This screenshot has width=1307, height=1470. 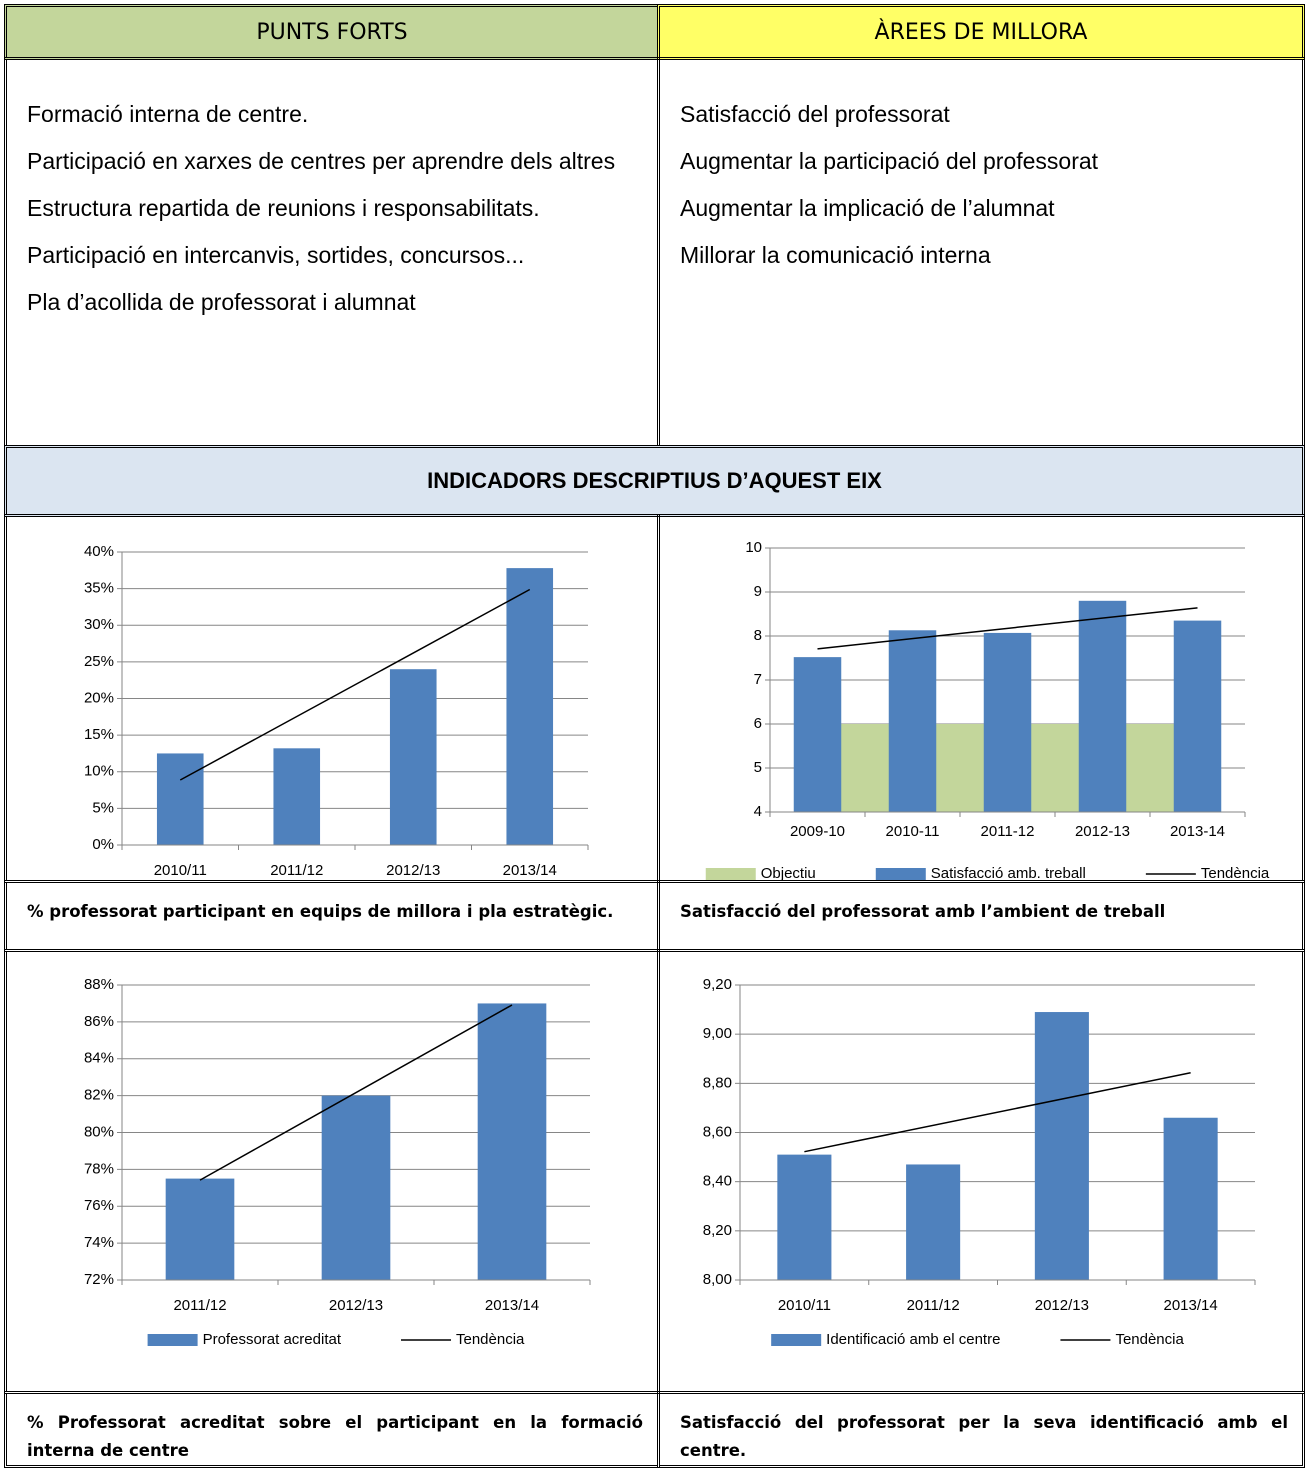 What do you see at coordinates (817, 831) in the screenshot?
I see `x-tick-label: 2009-10` at bounding box center [817, 831].